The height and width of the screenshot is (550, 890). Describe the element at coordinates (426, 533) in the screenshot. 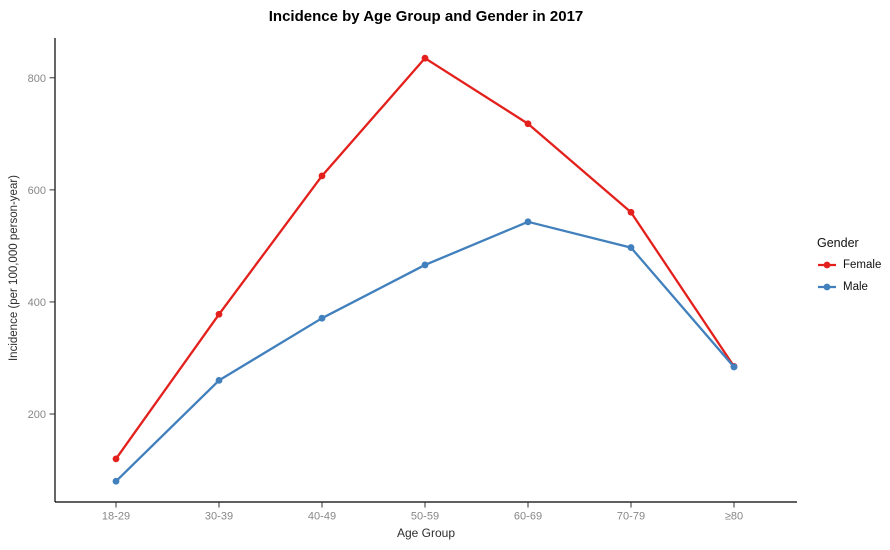

I see `x-axis-title: Age Group` at that location.